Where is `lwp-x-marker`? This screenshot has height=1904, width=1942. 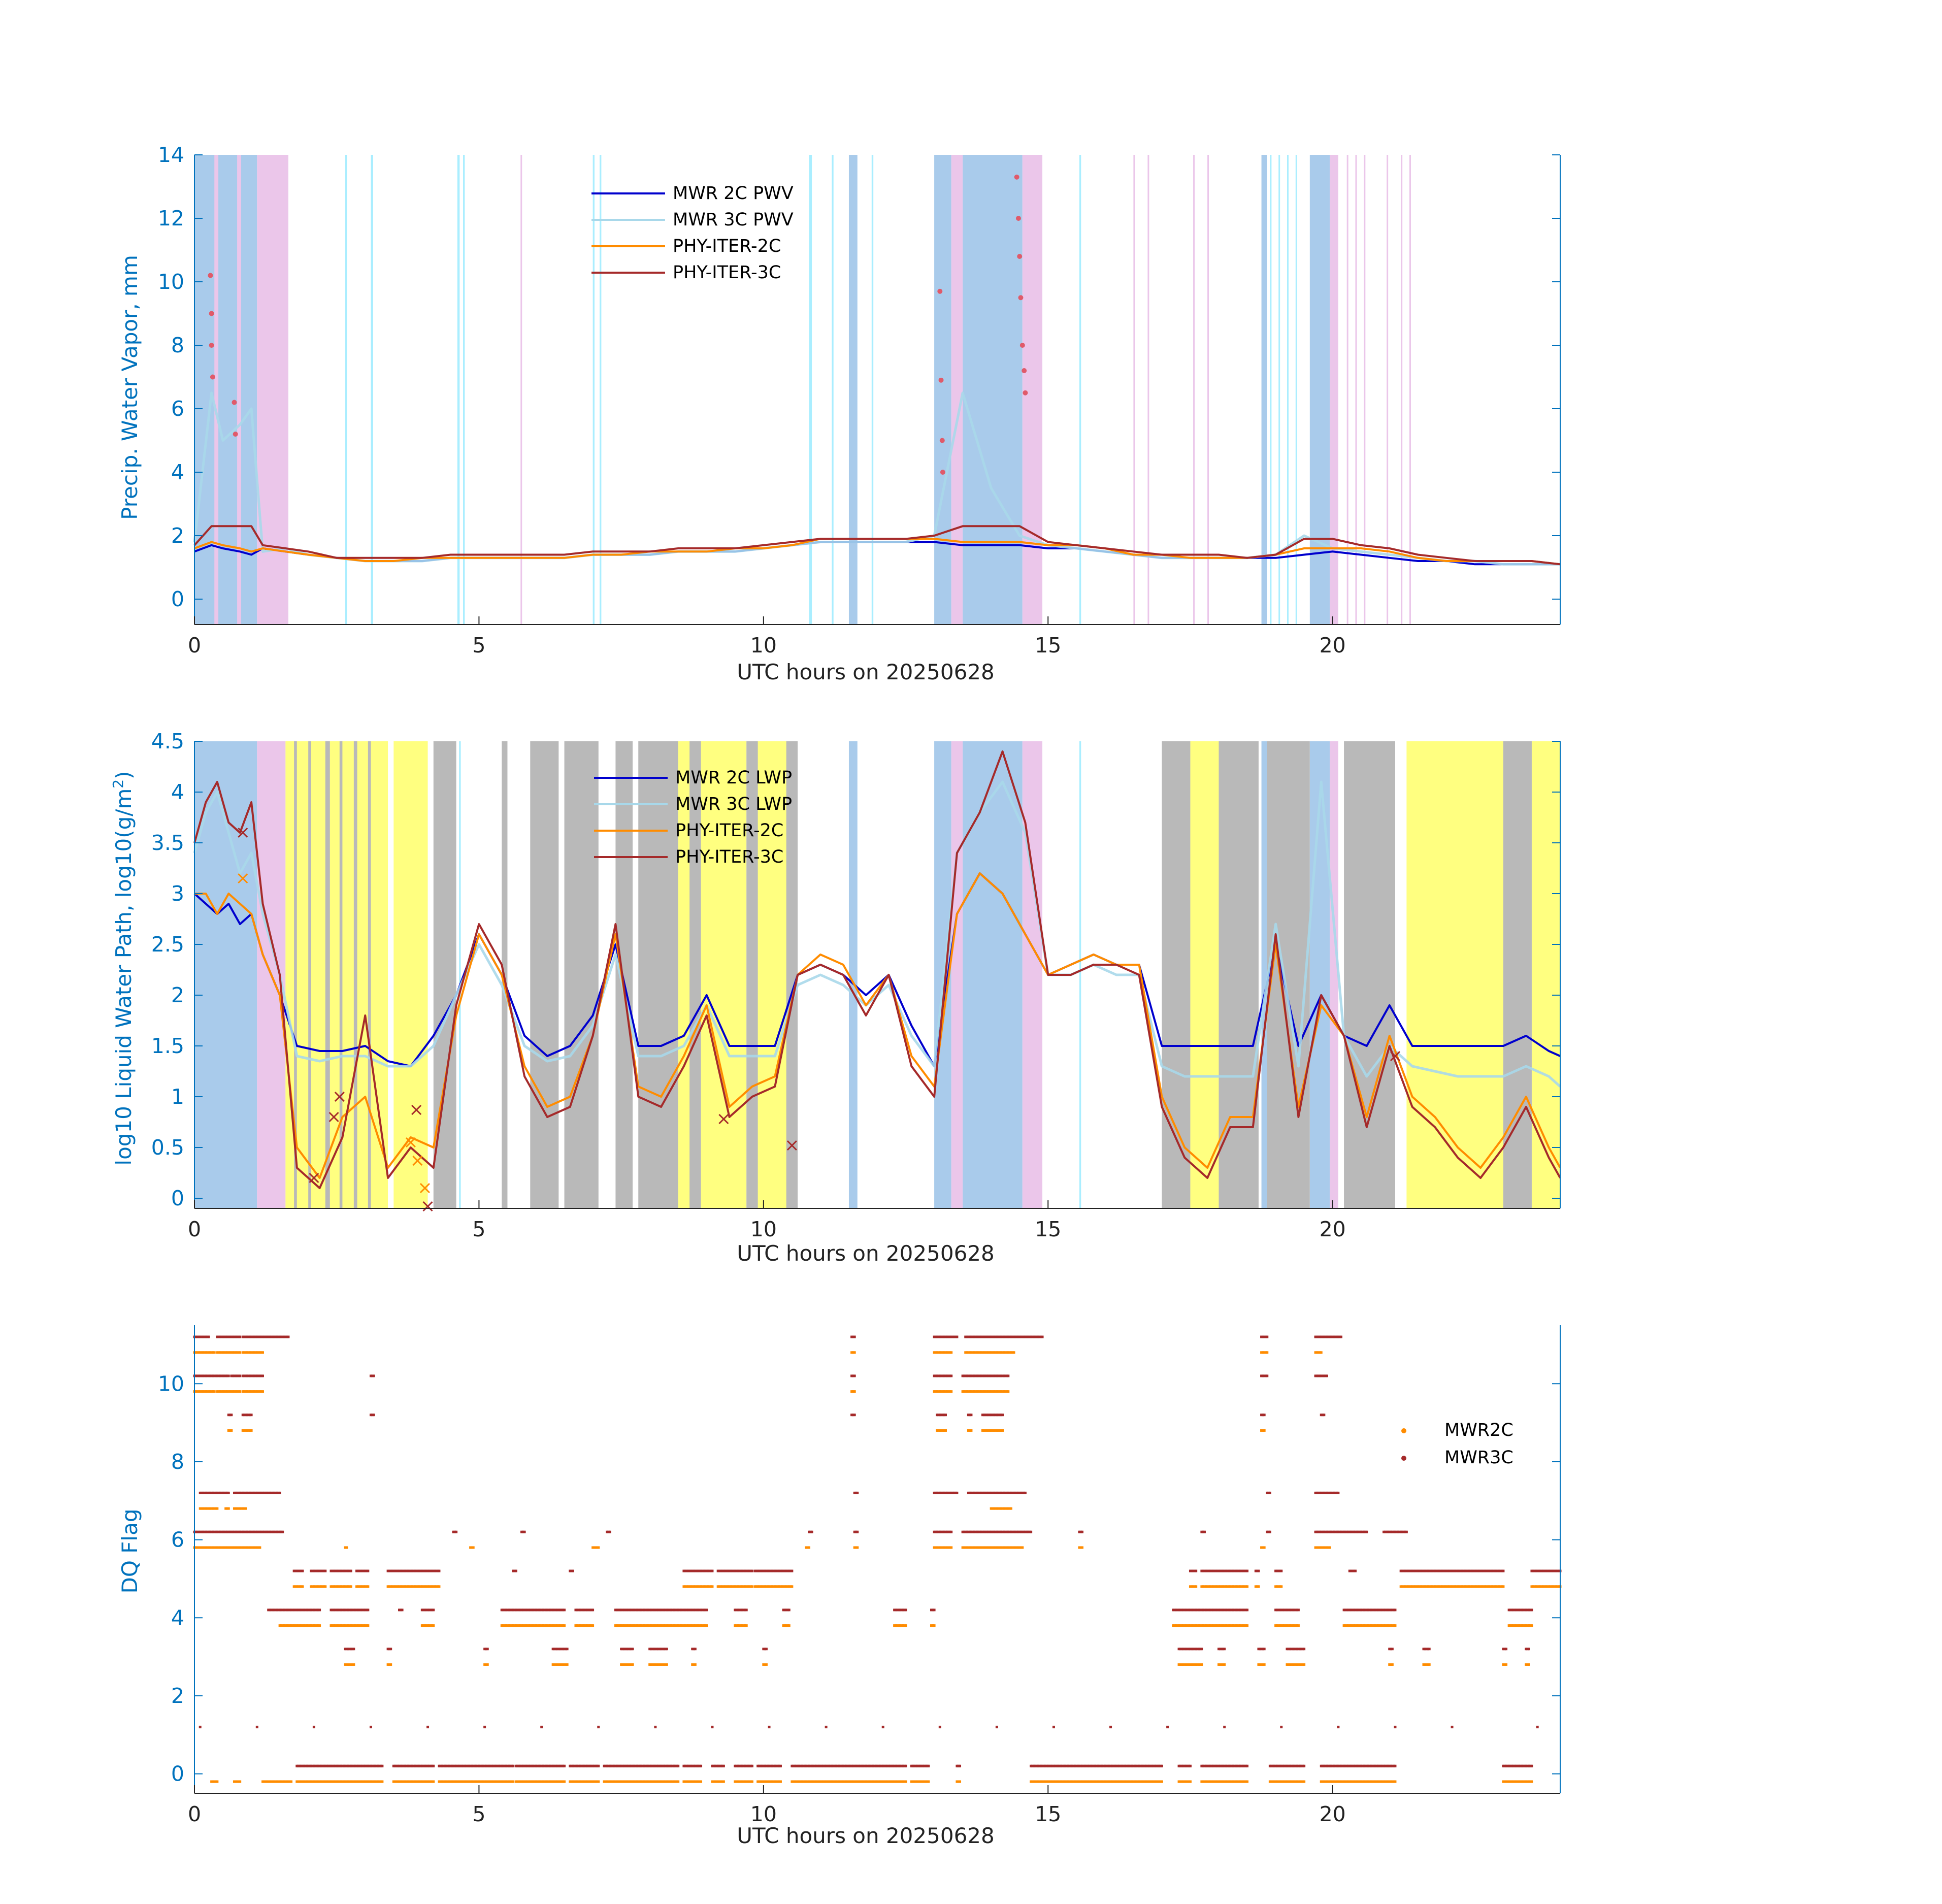 lwp-x-marker is located at coordinates (243, 833).